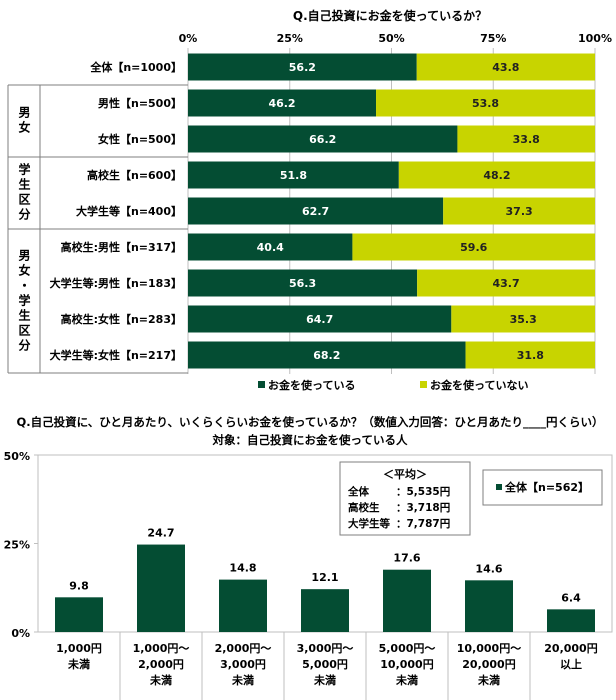 This screenshot has height=700, width=616. Describe the element at coordinates (571, 664) in the screenshot. I see `category-label: 以上` at that location.